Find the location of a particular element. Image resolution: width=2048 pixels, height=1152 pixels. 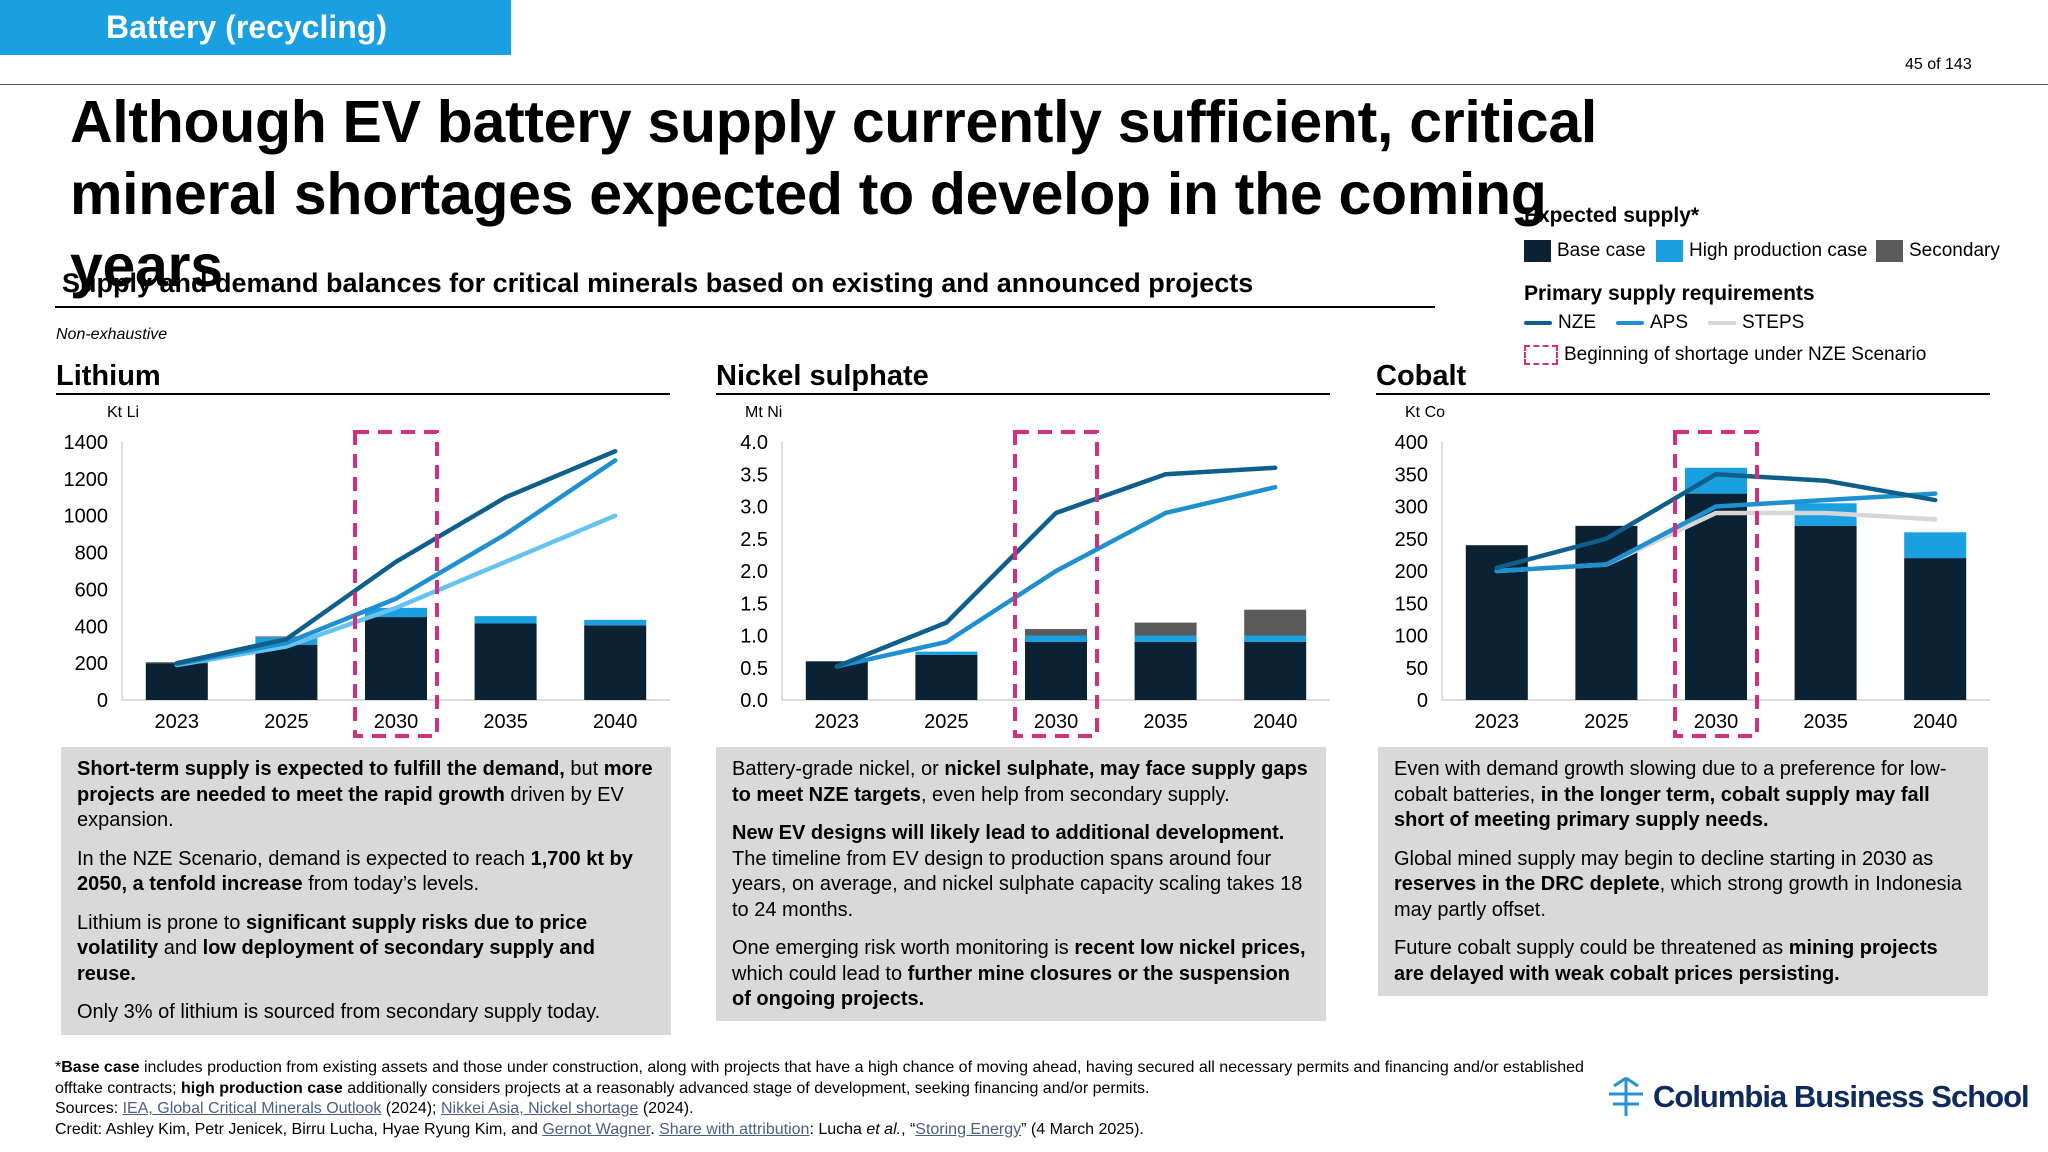

legend-label: High production case is located at coordinates (1778, 250).